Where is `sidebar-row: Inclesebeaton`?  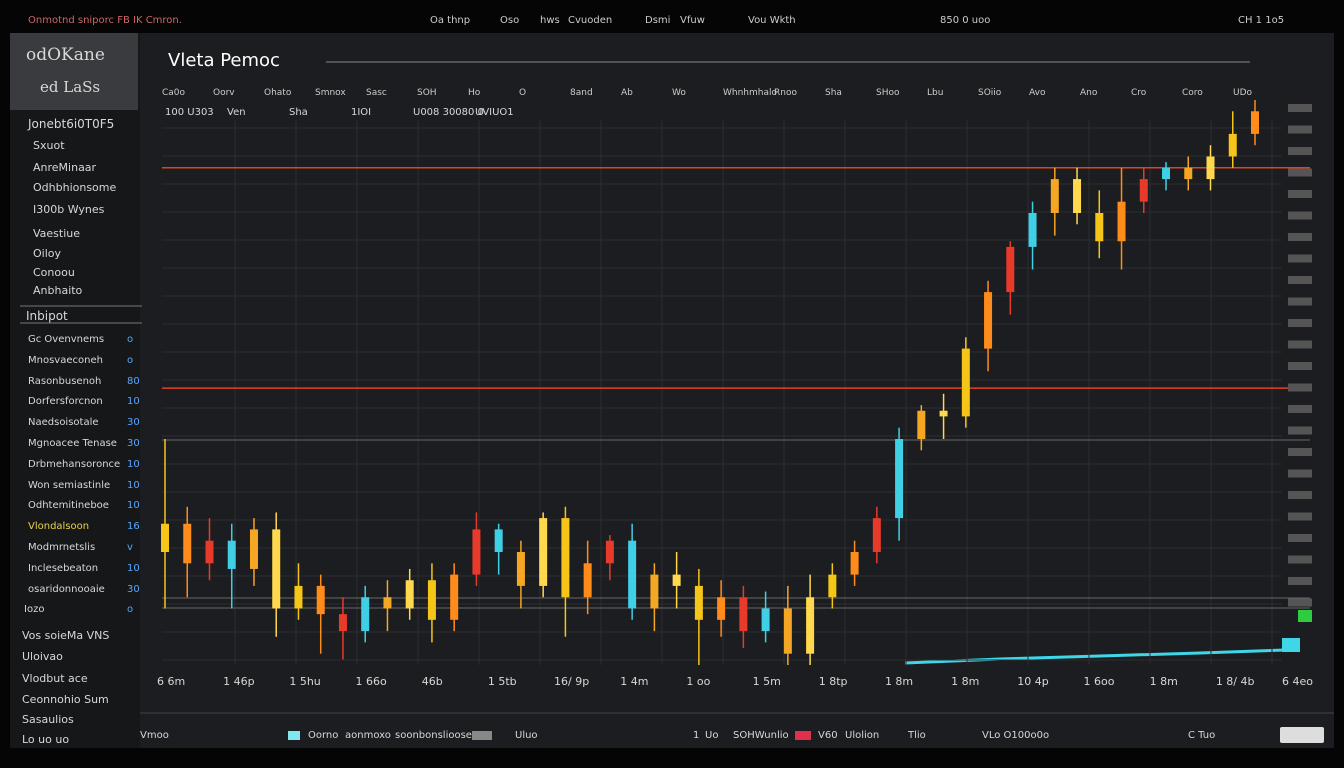 sidebar-row: Inclesebeaton is located at coordinates (63, 568).